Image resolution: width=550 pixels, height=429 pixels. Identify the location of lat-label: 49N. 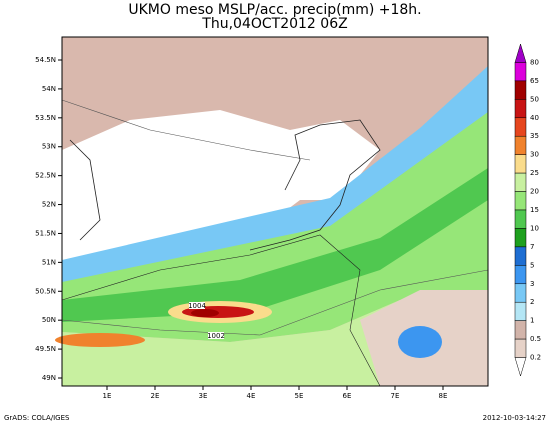
(49, 378).